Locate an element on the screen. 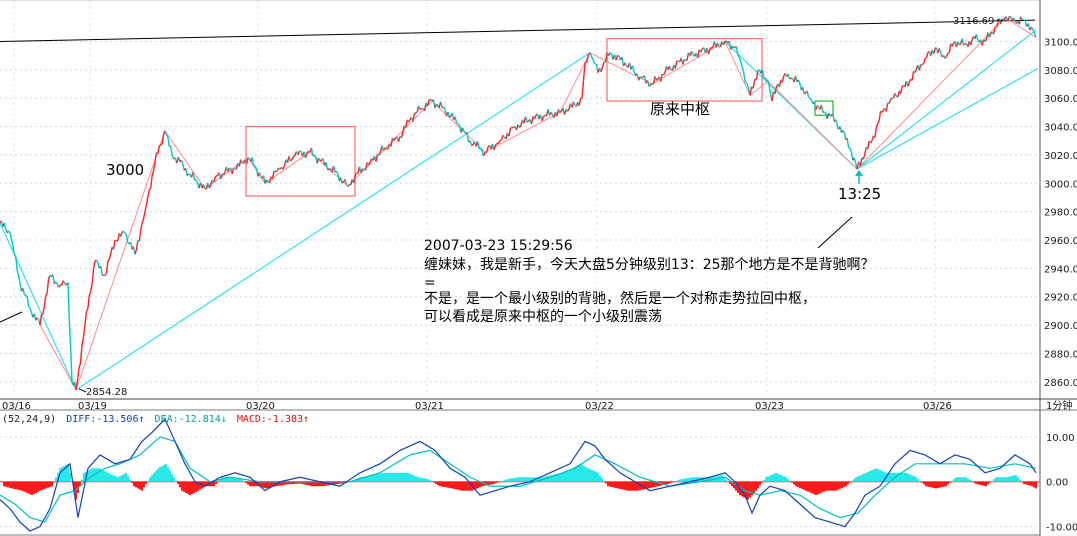  low-label: 2854.28 is located at coordinates (106, 392).